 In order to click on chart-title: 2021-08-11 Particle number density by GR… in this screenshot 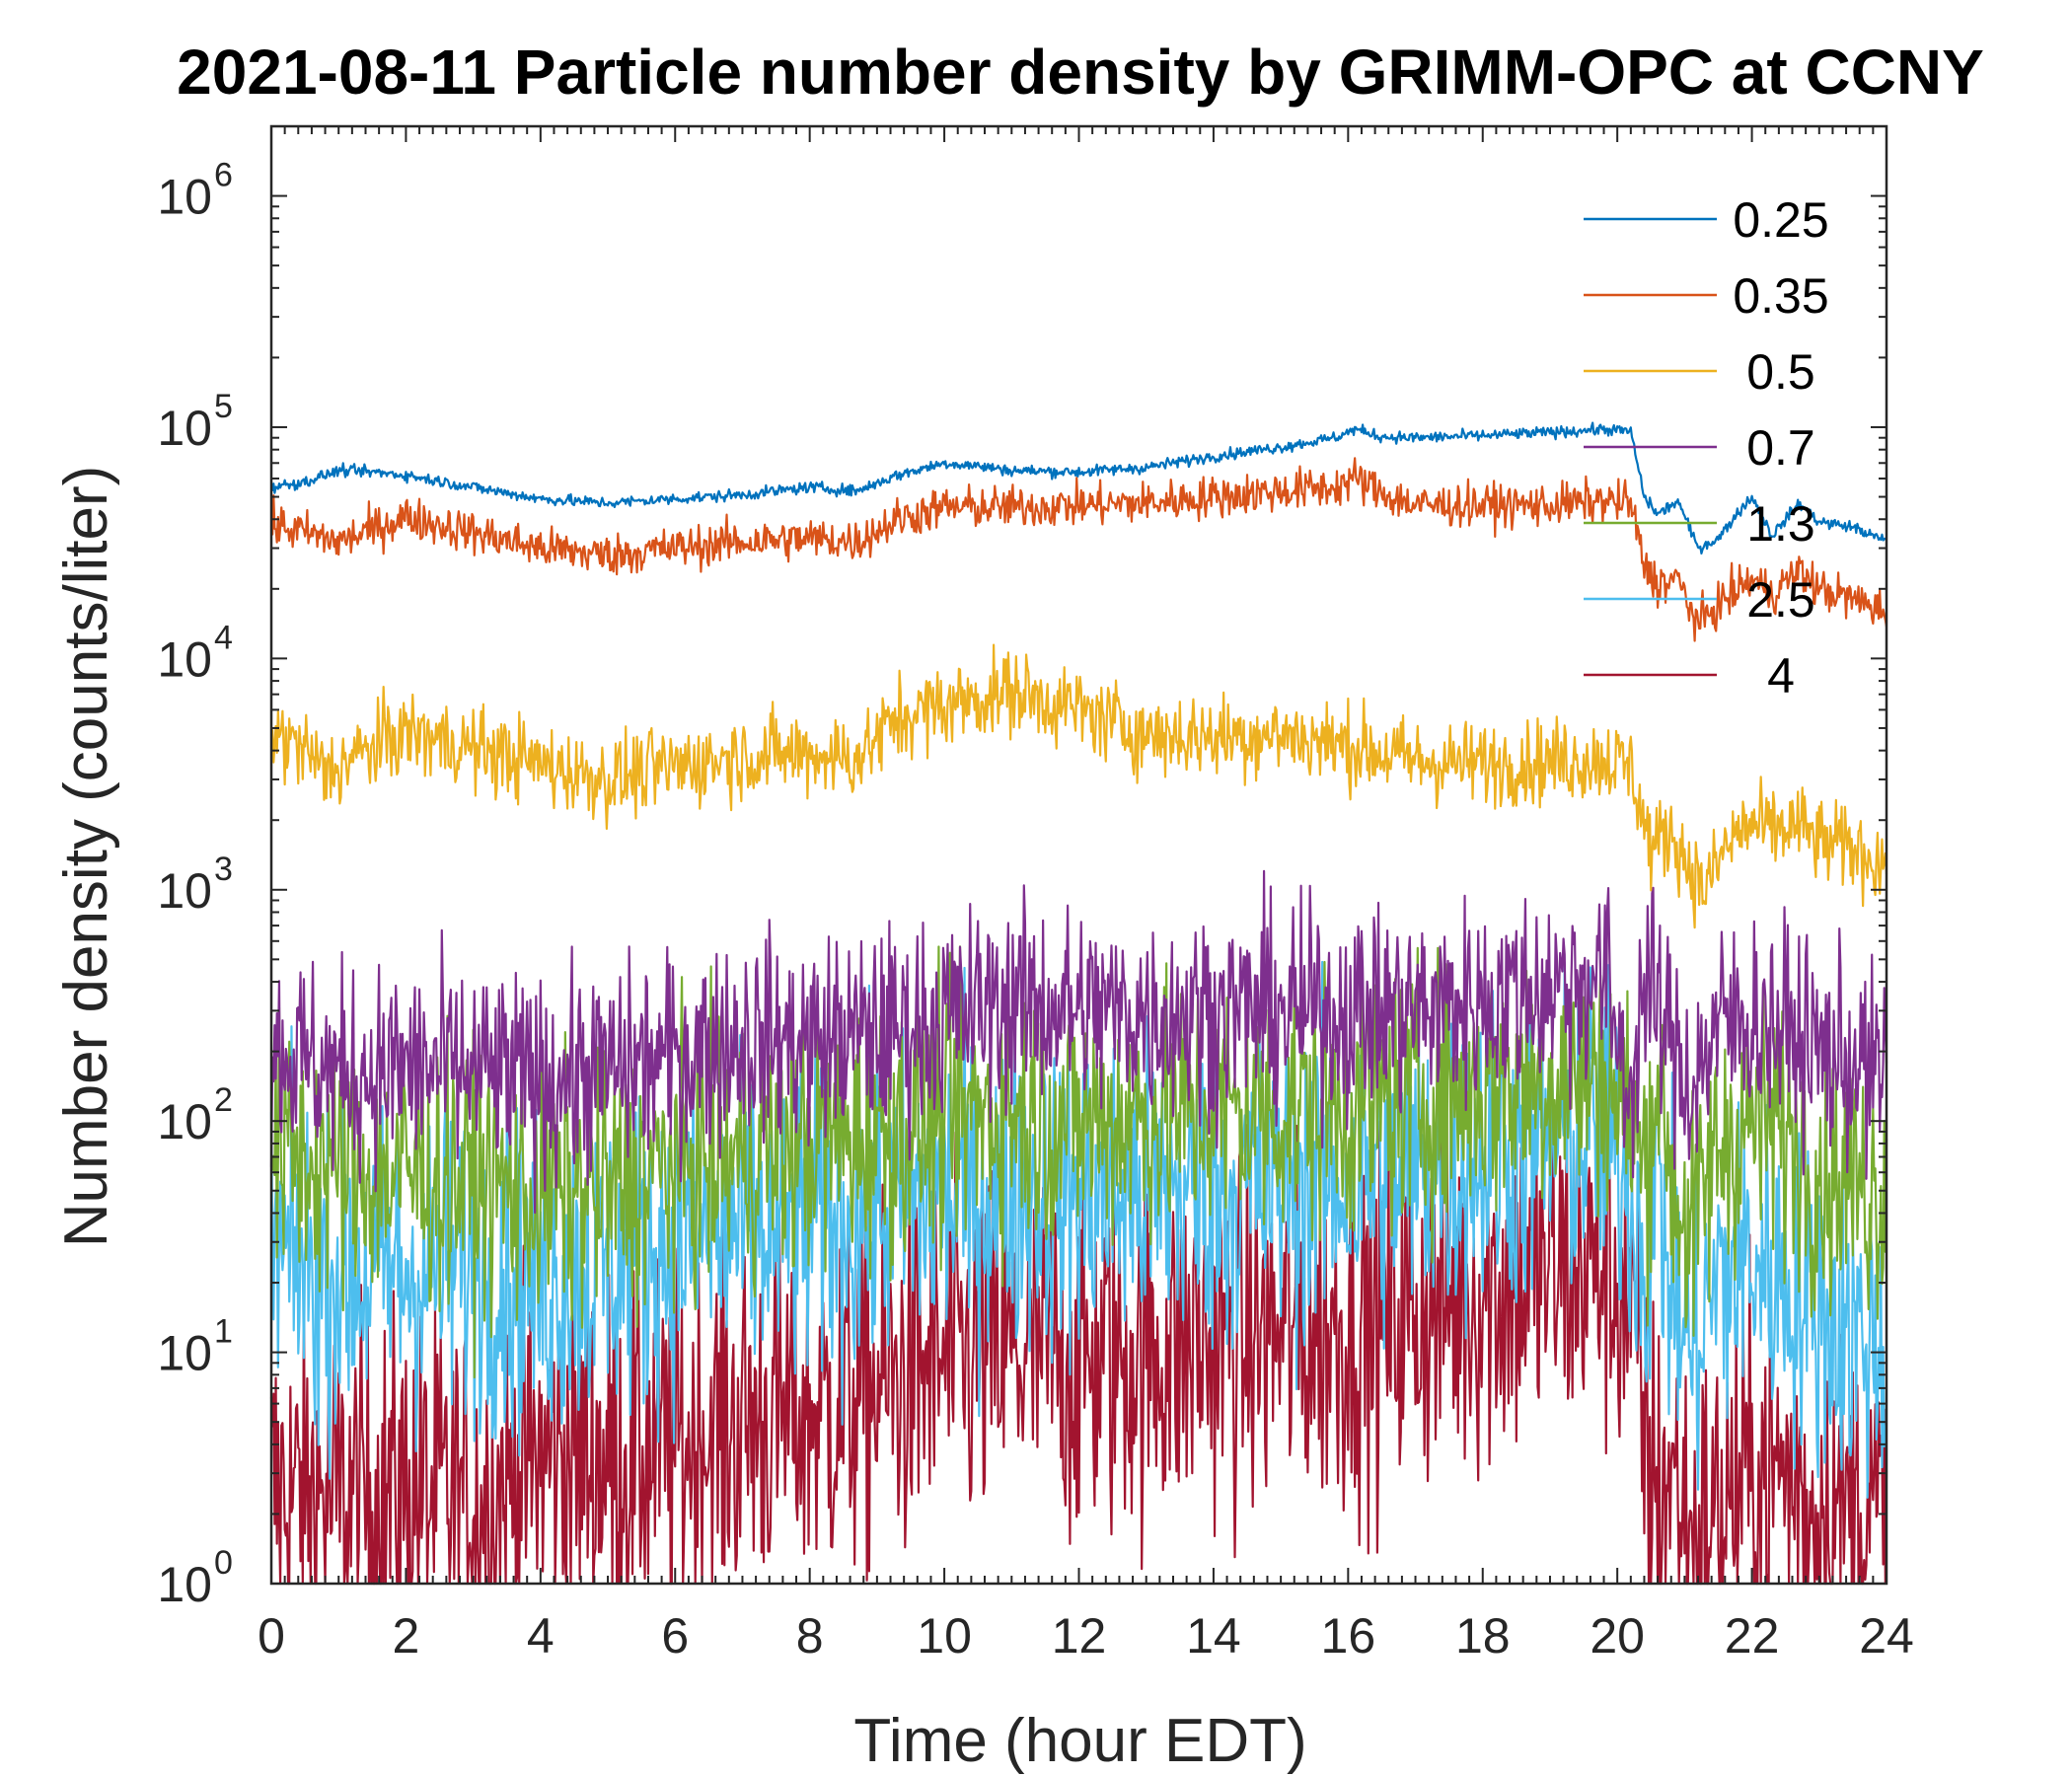, I will do `click(1081, 73)`.